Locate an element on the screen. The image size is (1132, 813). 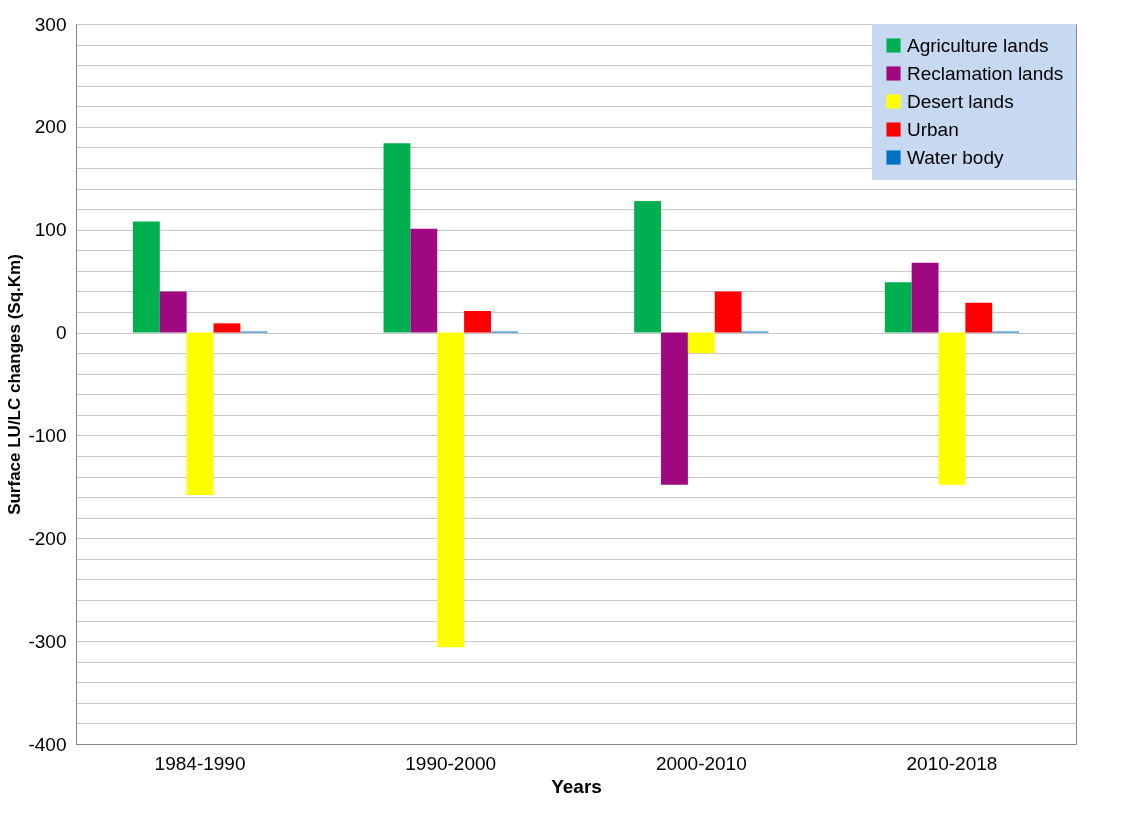
y-tick-label: 200 is located at coordinates (50, 127).